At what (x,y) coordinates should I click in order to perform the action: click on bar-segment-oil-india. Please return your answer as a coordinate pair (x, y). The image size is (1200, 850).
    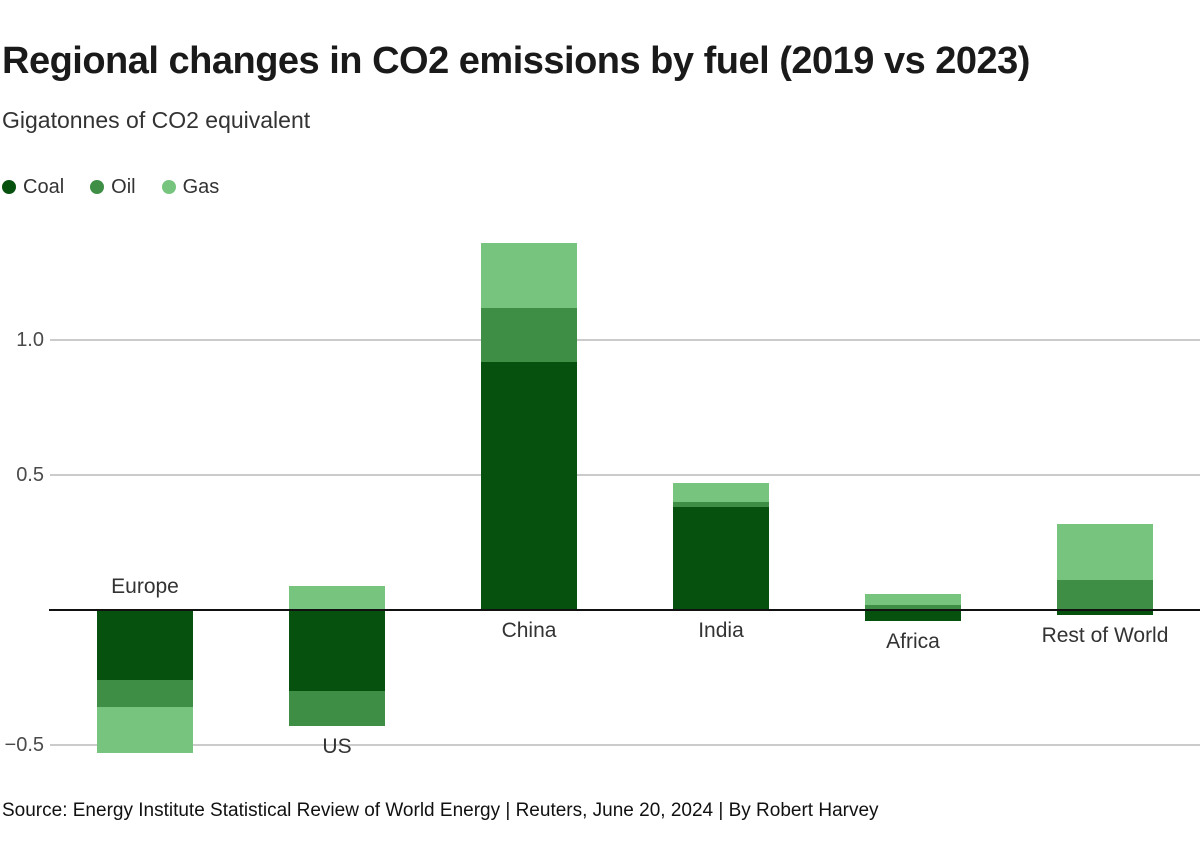
    Looking at the image, I should click on (721, 505).